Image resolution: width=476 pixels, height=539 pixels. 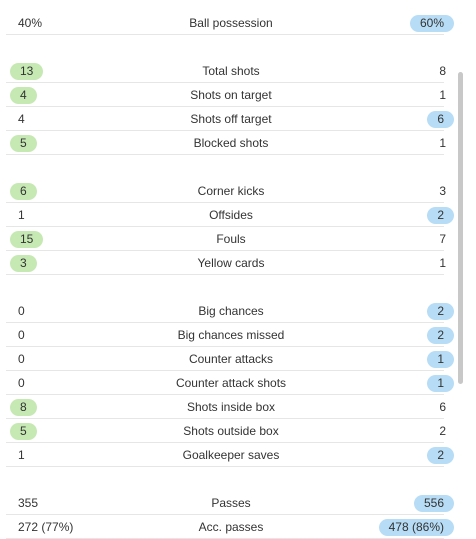 I want to click on home-value-badge: 3, so click(x=23, y=263).